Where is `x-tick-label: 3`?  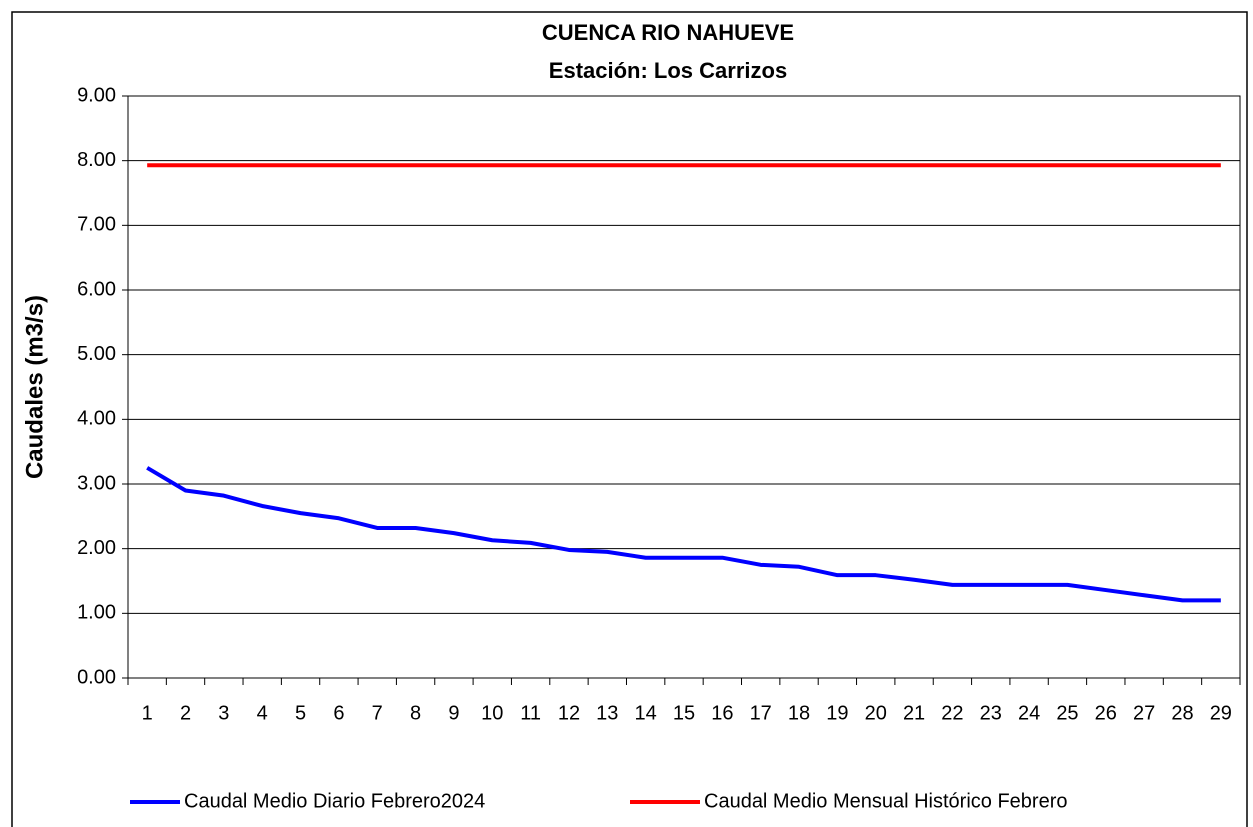
x-tick-label: 3 is located at coordinates (223, 713).